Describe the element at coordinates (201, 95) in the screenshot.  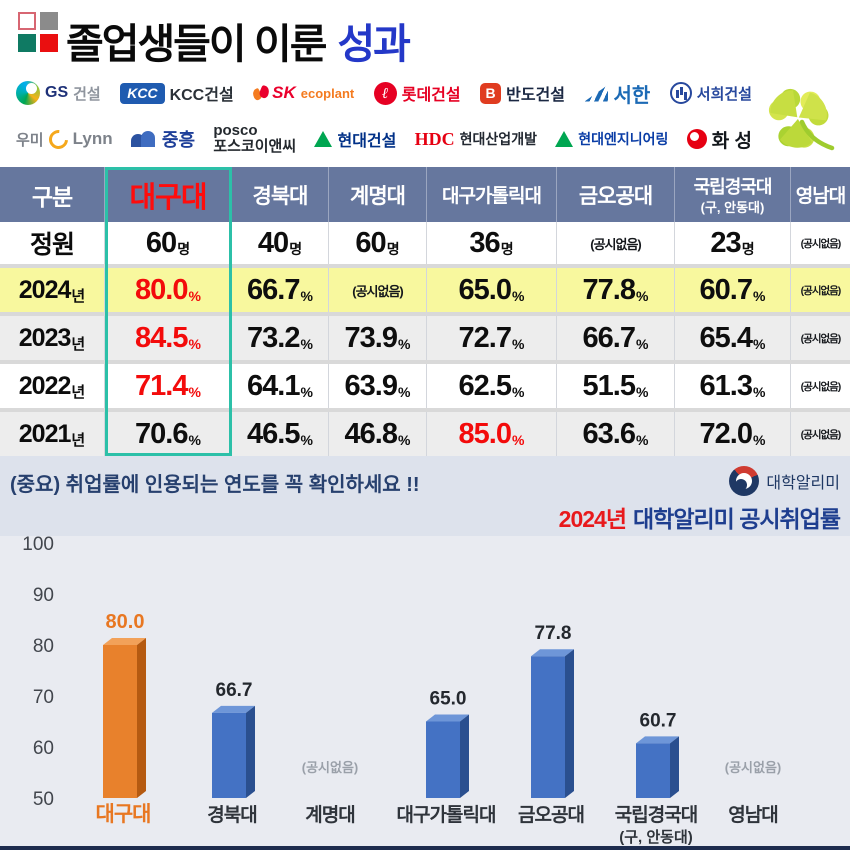
I see `sponsor-text: KCC건설` at that location.